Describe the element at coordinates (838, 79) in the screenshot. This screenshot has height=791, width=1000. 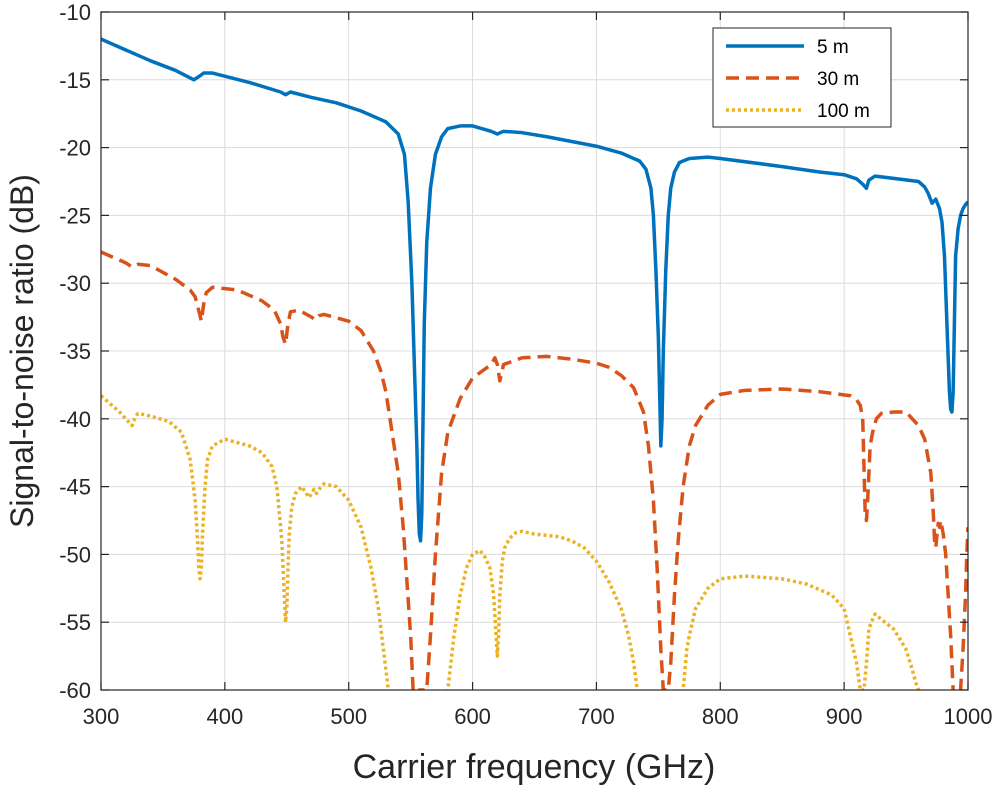
I see `legend-label-30m: 30 m` at that location.